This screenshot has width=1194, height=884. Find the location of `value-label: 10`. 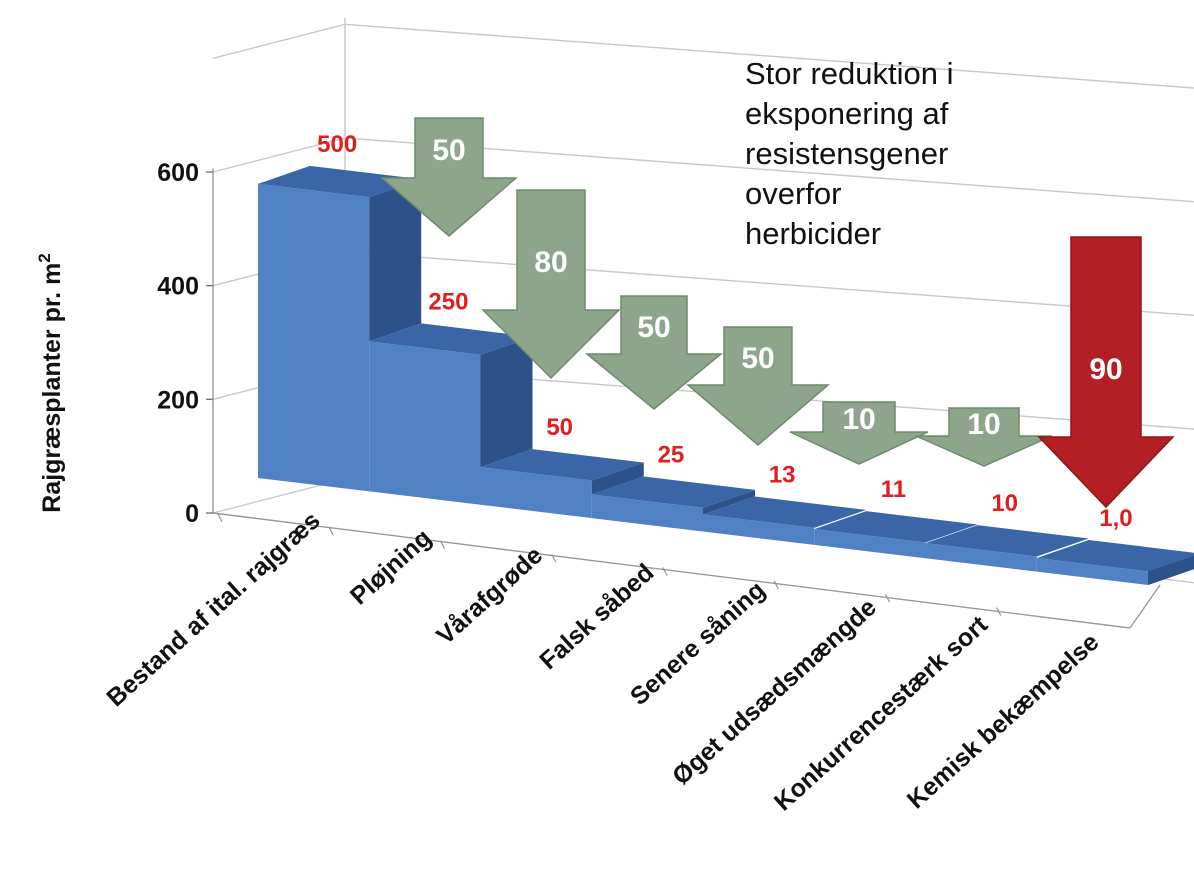

value-label: 10 is located at coordinates (1004, 503).